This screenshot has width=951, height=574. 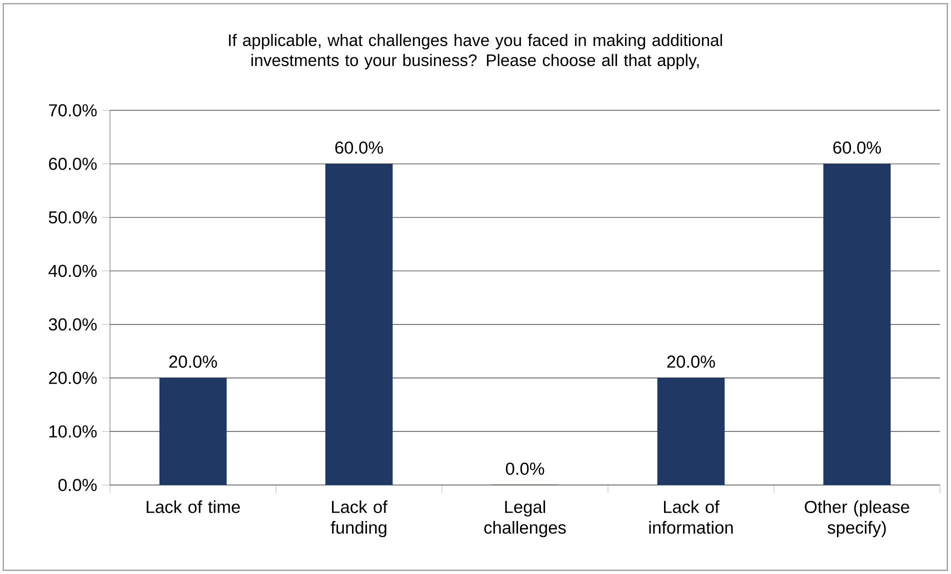 What do you see at coordinates (72, 217) in the screenshot?
I see `y-tick-label: 50.0%` at bounding box center [72, 217].